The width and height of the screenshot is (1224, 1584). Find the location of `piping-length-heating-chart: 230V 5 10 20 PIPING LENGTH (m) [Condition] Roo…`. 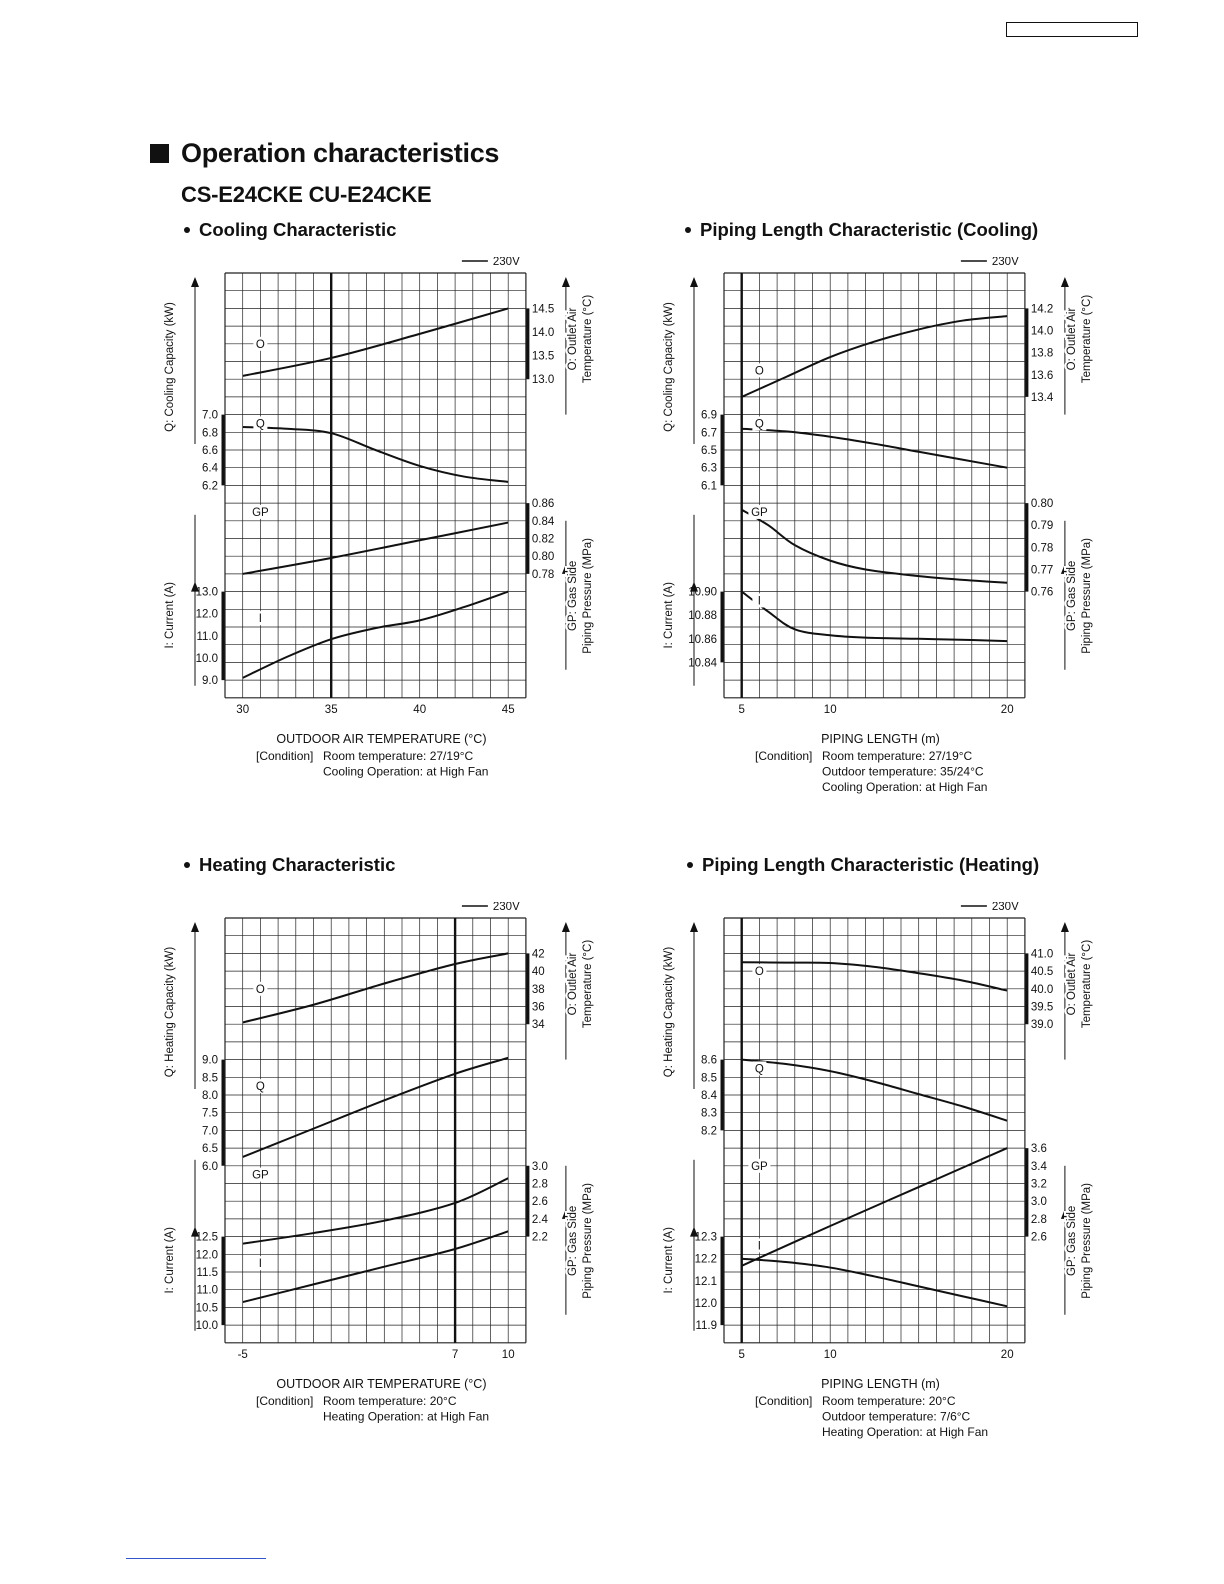

piping-length-heating-chart: 230V 5 10 20 PIPING LENGTH (m) [Condition] Roo… is located at coordinates (893, 1174).